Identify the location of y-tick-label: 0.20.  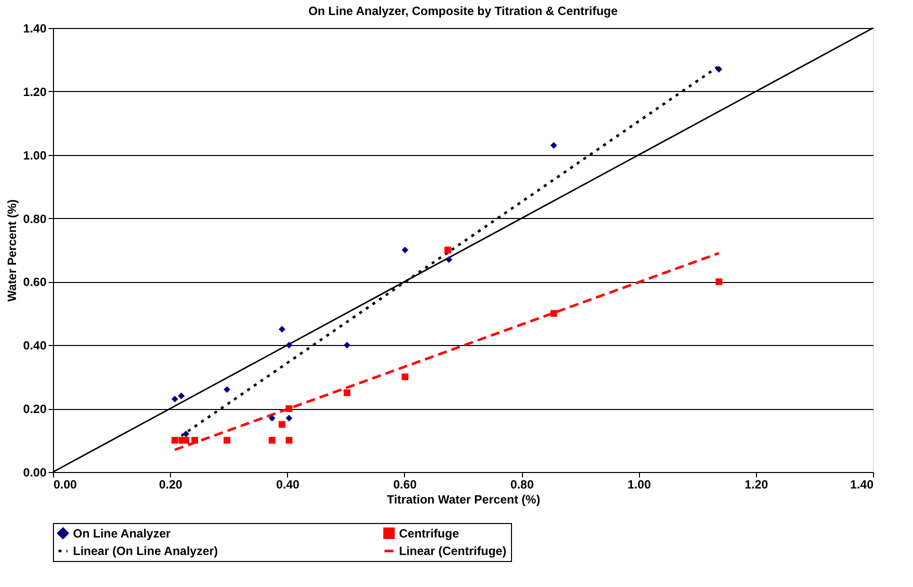
(35, 409).